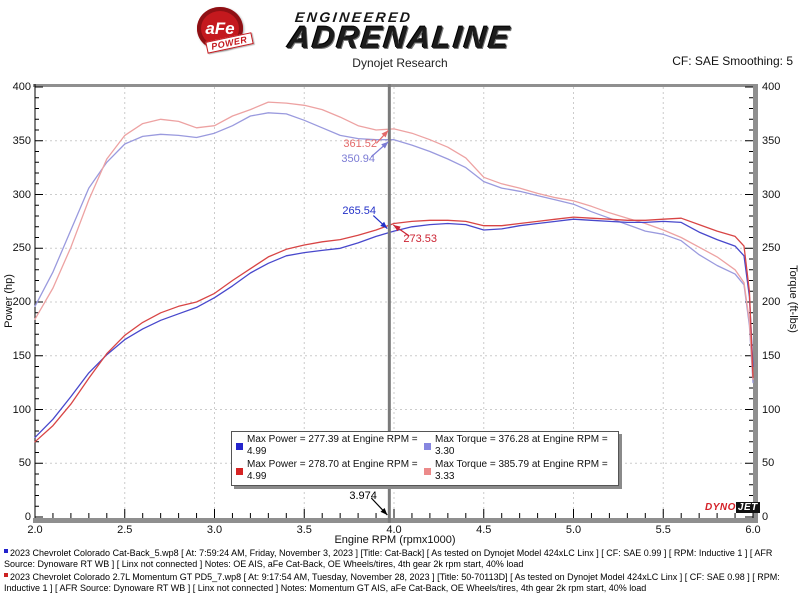 This screenshot has width=800, height=600. What do you see at coordinates (521, 470) in the screenshot?
I see `legend-label: Max Torque = 385.79 at Engine RPM = 3.33` at bounding box center [521, 470].